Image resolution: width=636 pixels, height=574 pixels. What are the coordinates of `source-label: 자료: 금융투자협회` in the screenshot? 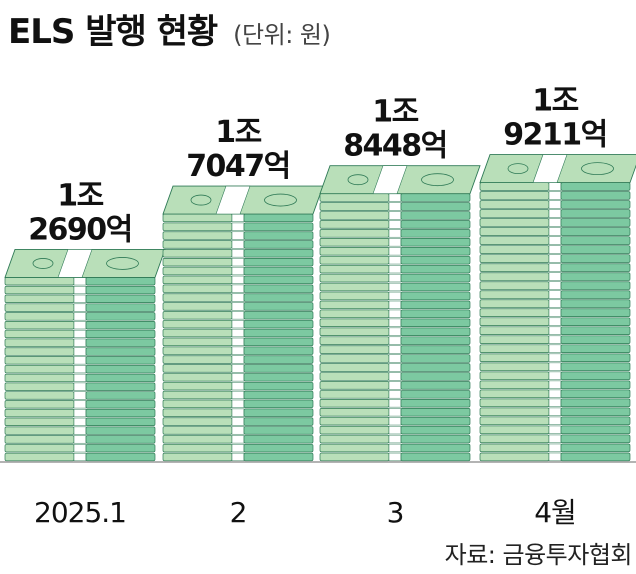 It's located at (538, 555).